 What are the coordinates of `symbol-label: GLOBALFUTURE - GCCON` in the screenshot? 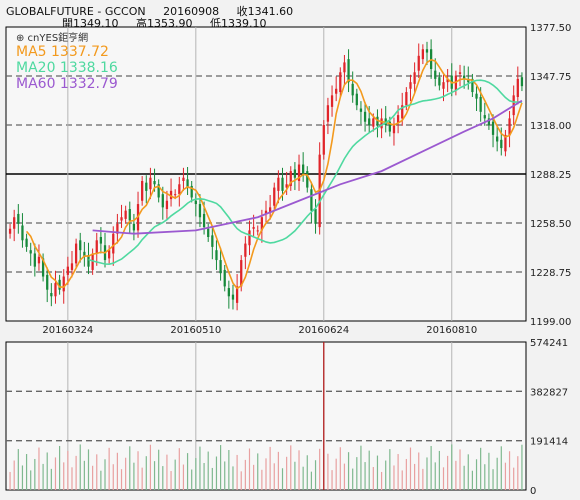 It's located at (76, 11).